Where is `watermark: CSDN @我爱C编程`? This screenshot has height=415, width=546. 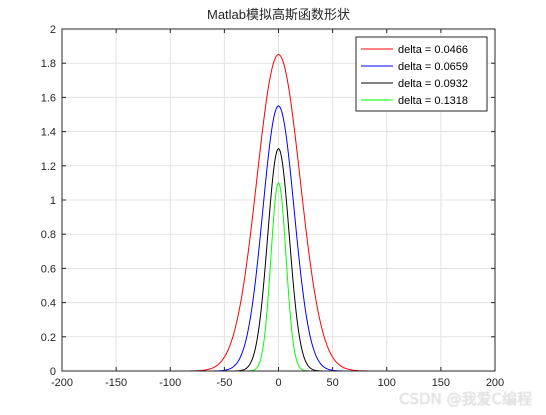
watermark: CSDN @我爱C编程 is located at coordinates (465, 399).